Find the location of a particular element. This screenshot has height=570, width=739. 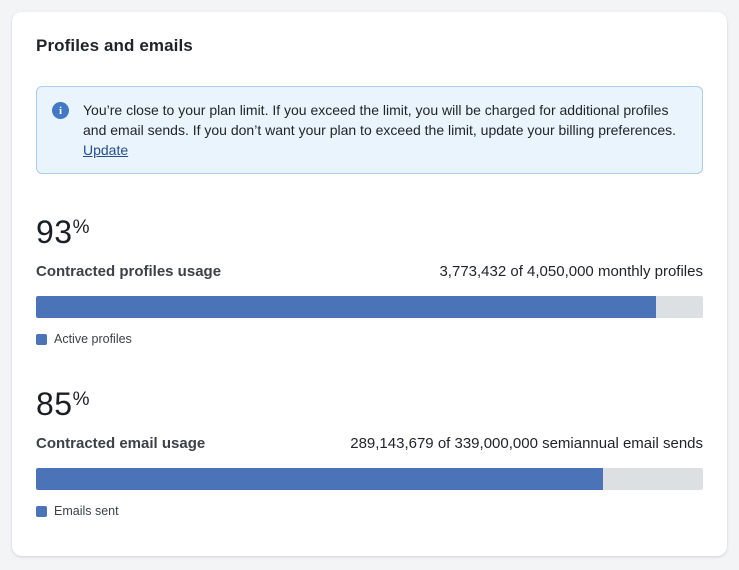

page-title: Profiles and emails is located at coordinates (114, 45).